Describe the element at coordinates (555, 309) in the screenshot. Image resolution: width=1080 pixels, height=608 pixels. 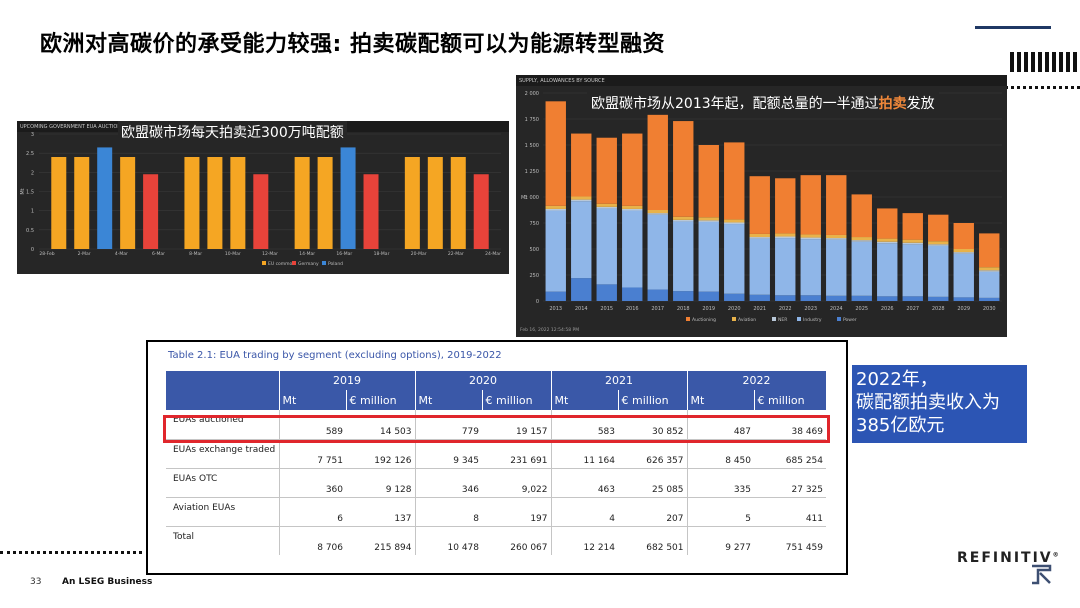
I see `x-tick-label: 2013` at that location.